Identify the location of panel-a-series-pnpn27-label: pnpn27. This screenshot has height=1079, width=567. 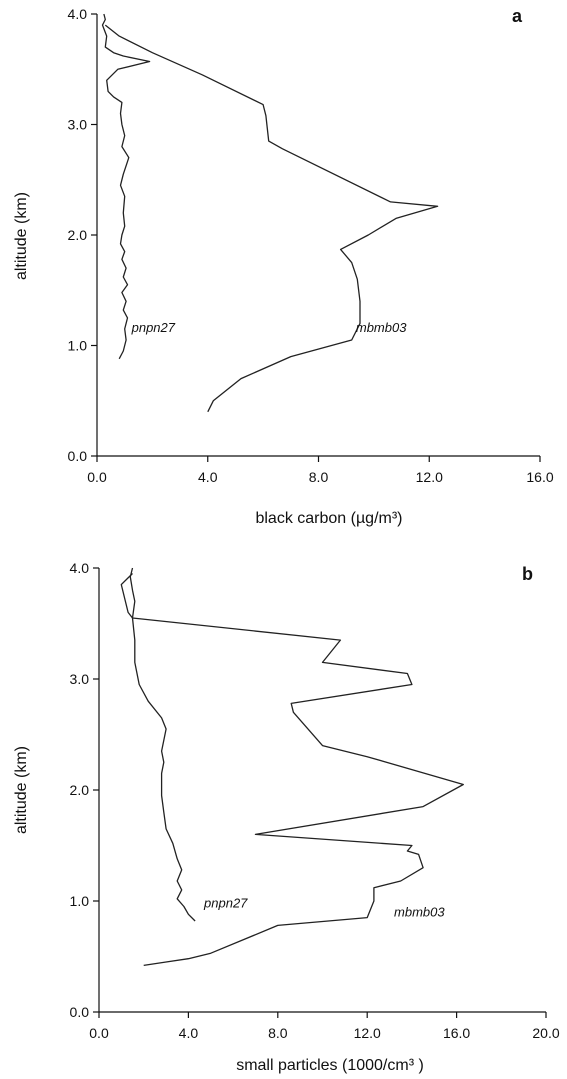
(153, 327).